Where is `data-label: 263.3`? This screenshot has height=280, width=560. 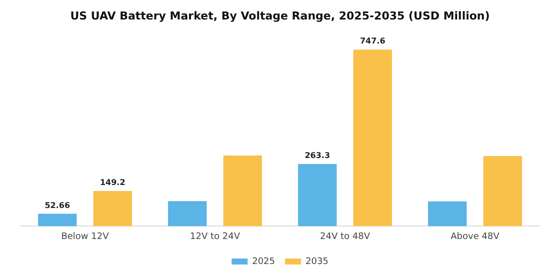 data-label: 263.3 is located at coordinates (317, 155).